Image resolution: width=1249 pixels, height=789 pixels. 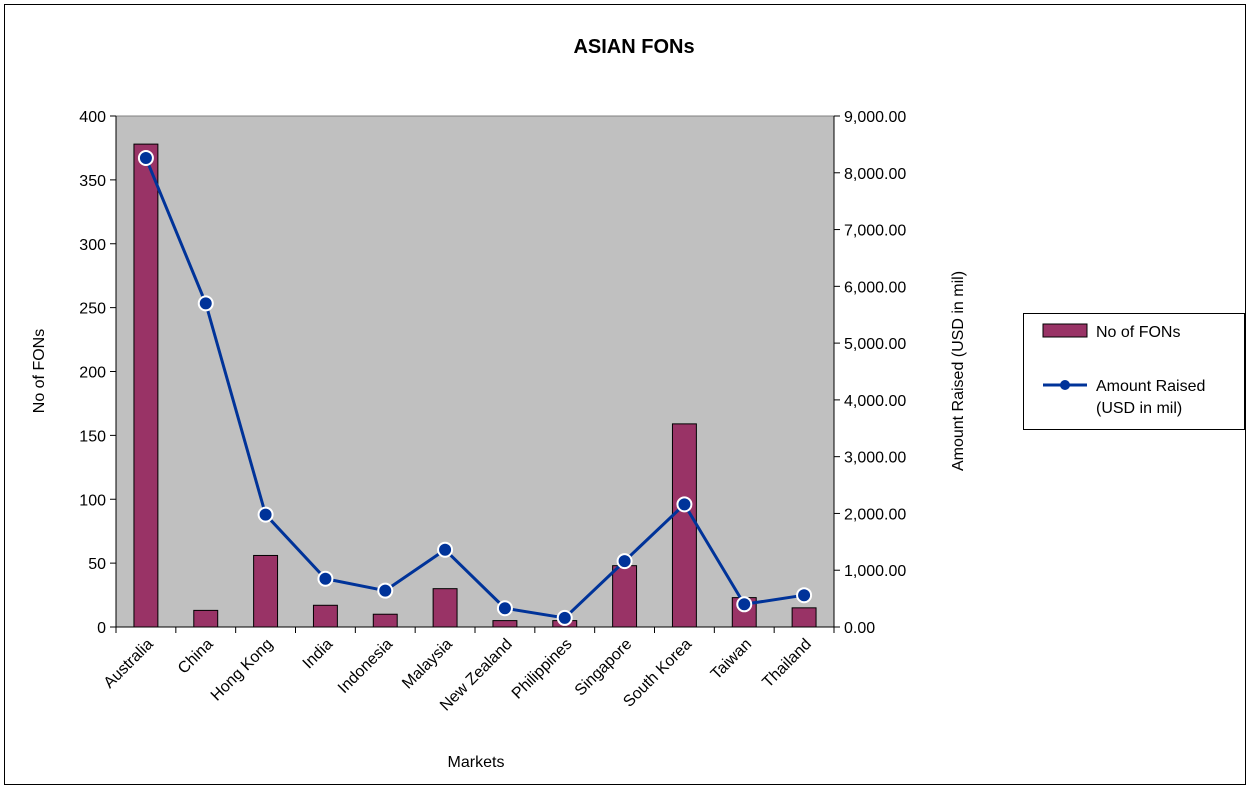 What do you see at coordinates (875, 458) in the screenshot?
I see `y2-tick-label: 3,000.00` at bounding box center [875, 458].